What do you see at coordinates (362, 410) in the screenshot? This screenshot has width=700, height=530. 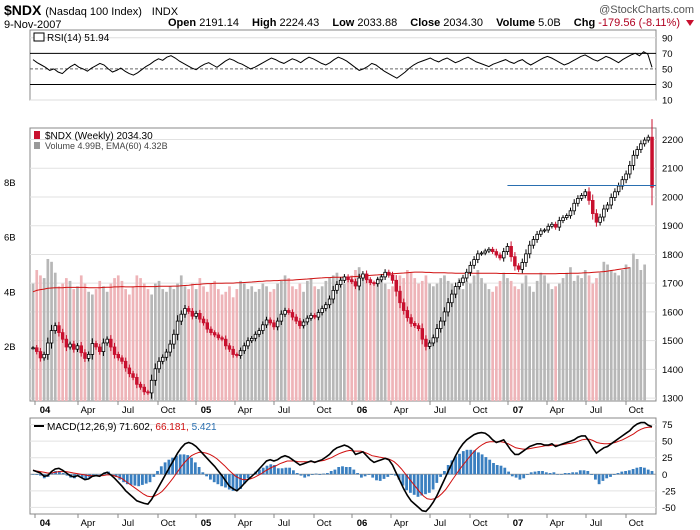 I see `x-tick-label: 06` at bounding box center [362, 410].